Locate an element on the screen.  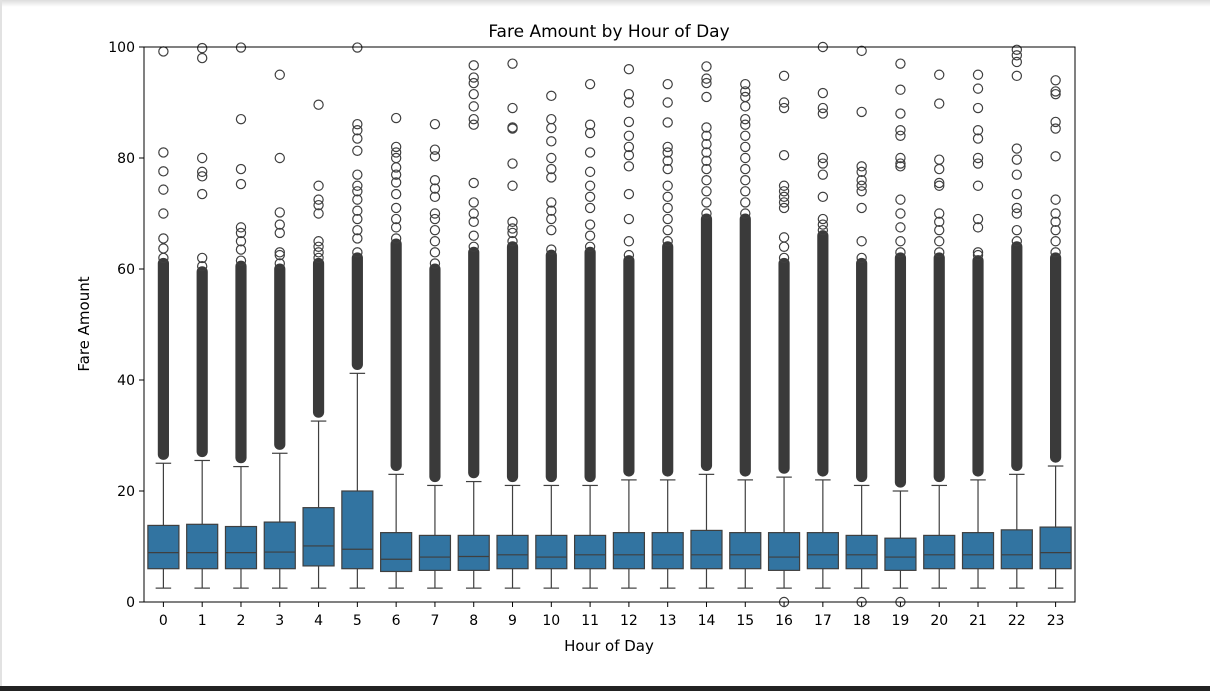
top-shadow is located at coordinates (605, 3).